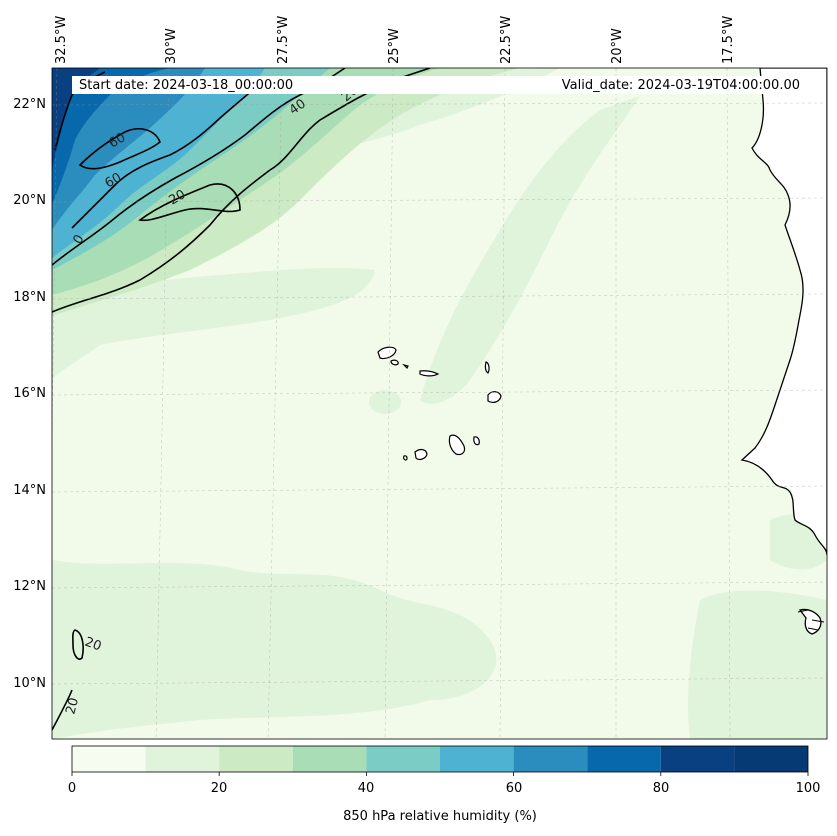 The image size is (837, 836). What do you see at coordinates (405, 366) in the screenshot?
I see `island-santa-luzia` at bounding box center [405, 366].